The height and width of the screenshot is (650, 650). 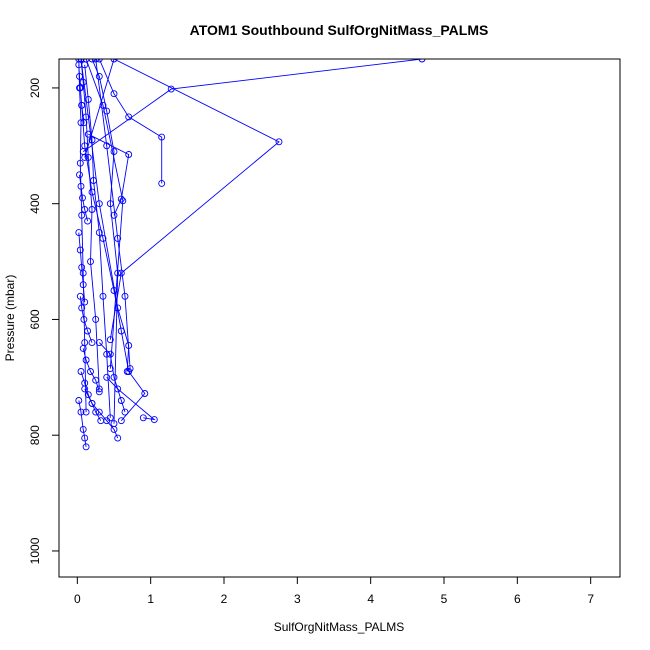 What do you see at coordinates (339, 627) in the screenshot?
I see `x-axis-label: SulfOrgNitMass_PALMS` at bounding box center [339, 627].